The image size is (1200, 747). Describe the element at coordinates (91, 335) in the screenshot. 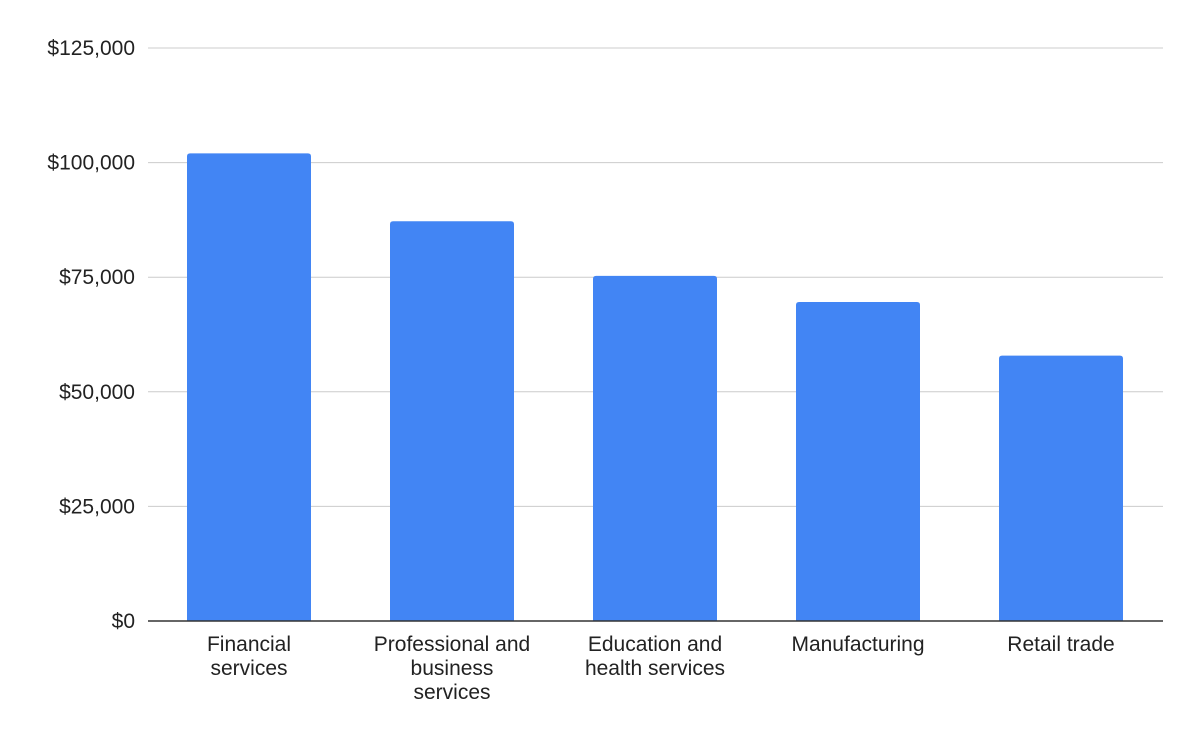

I see `y-axis-tick-labels: $0 $25,000 $50,000 $75,000 $100,000 $125,000` at that location.